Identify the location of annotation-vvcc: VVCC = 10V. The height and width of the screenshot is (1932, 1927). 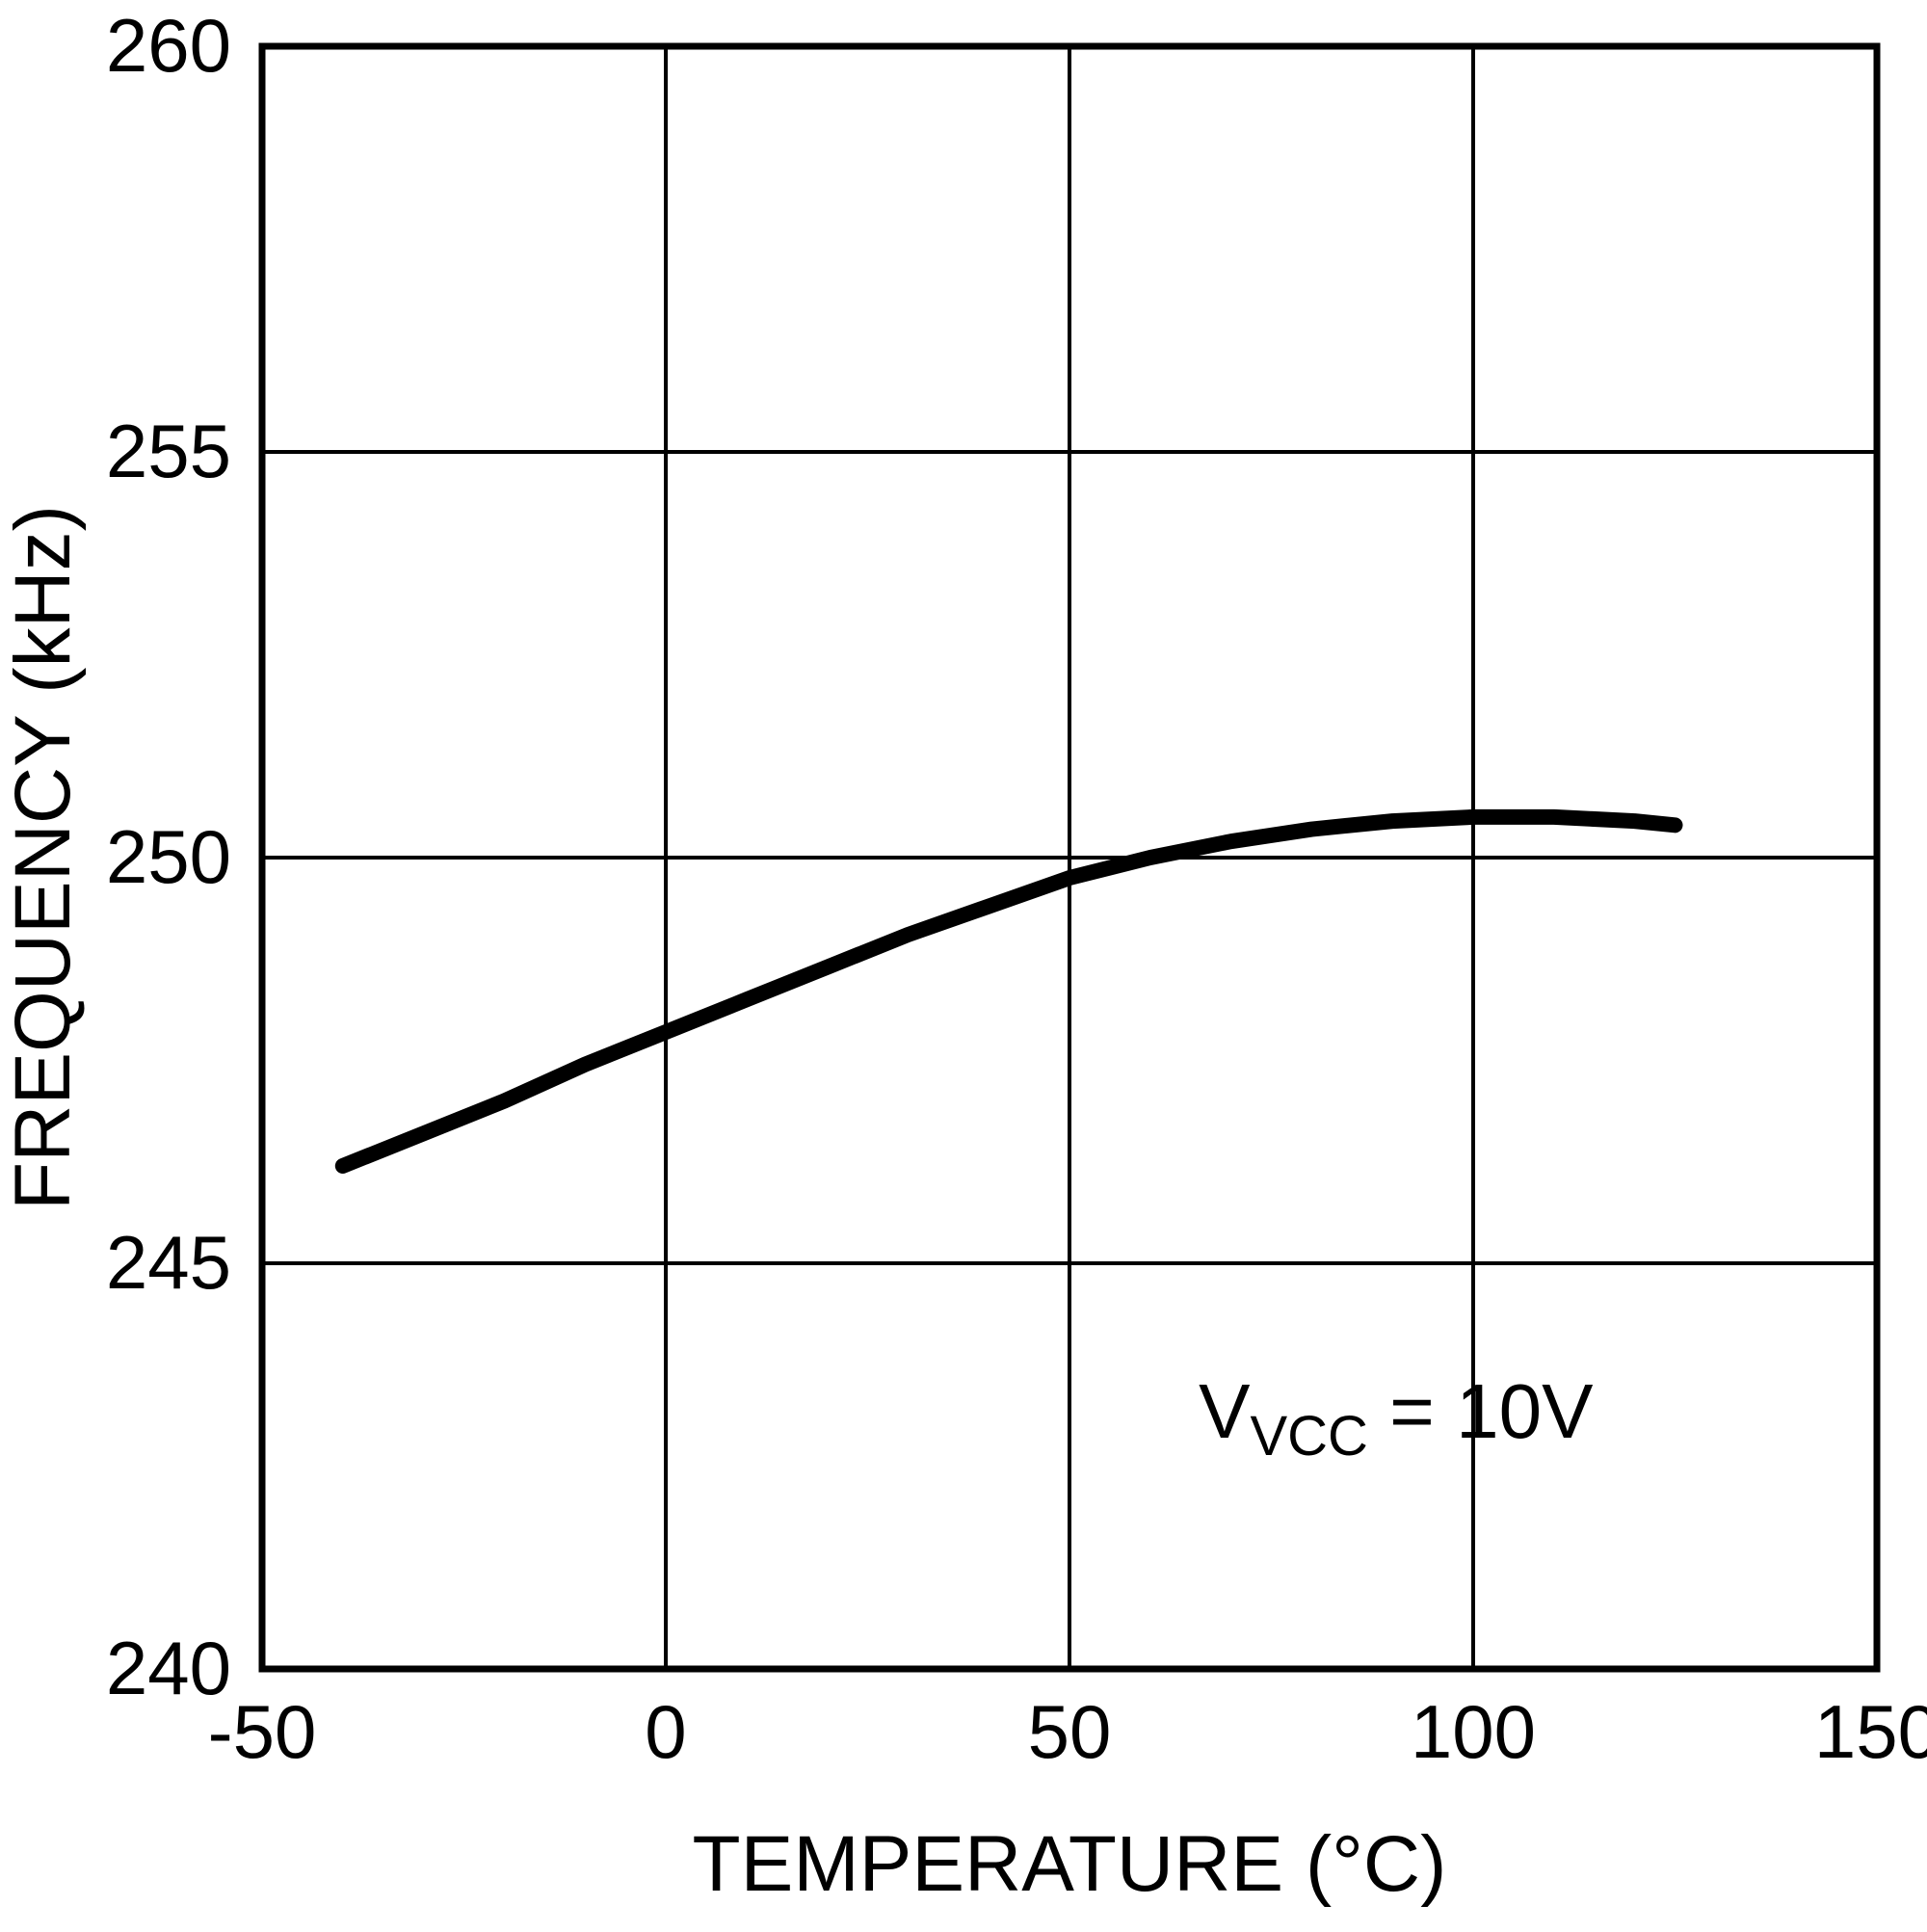
(1396, 1418).